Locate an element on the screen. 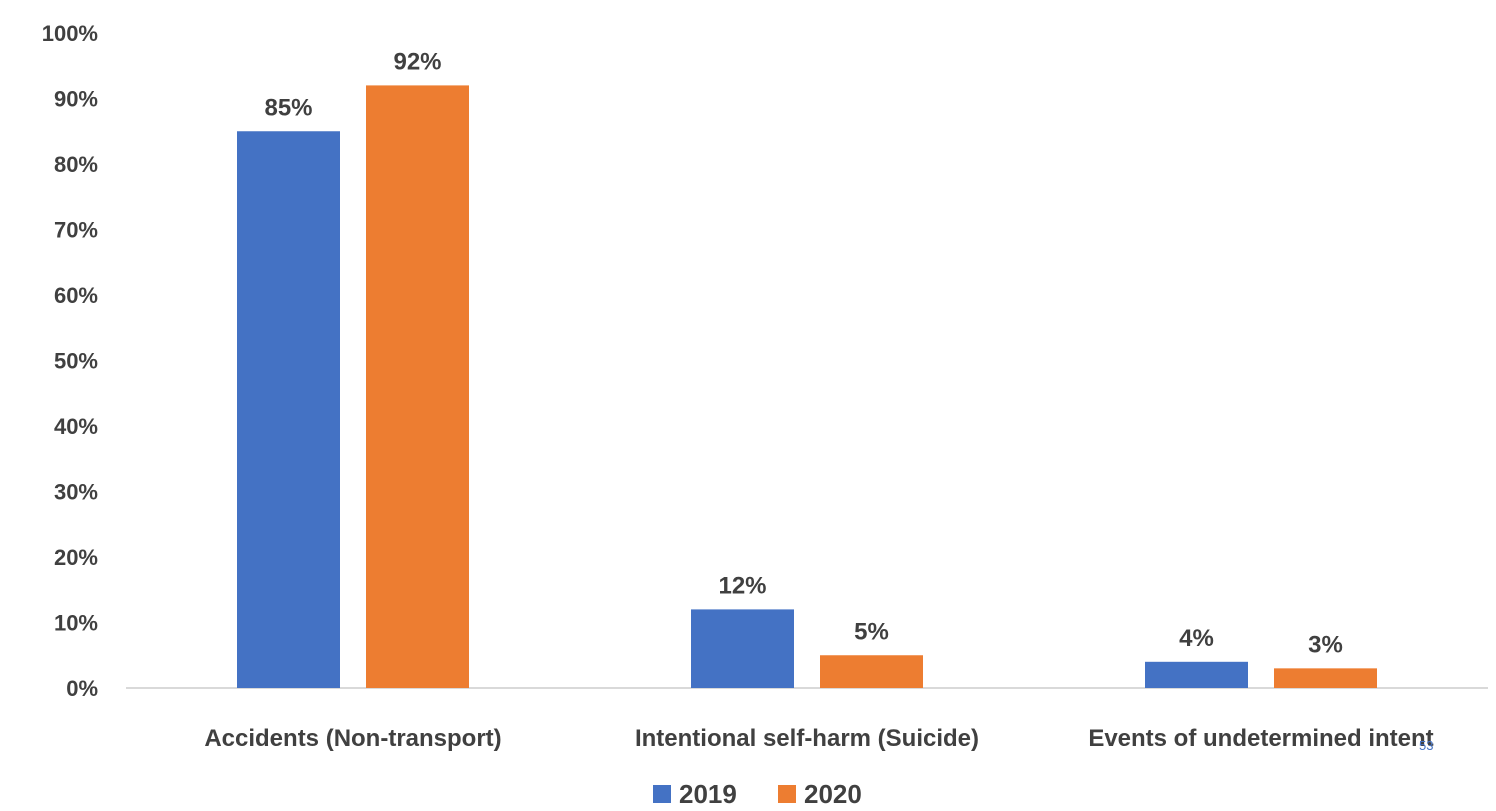  y-tick-label: 50% is located at coordinates (76, 361).